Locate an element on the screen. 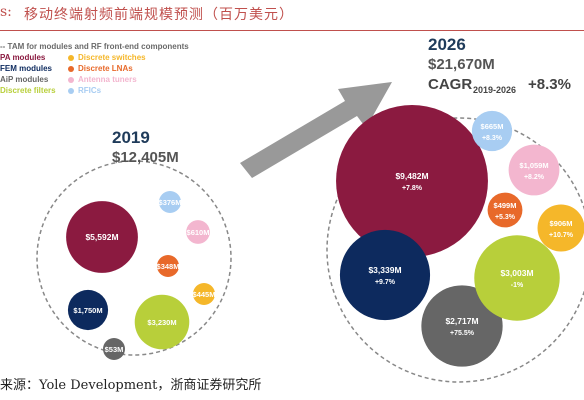 The width and height of the screenshot is (584, 400). legend-item: Discrete LNAs is located at coordinates (100, 69).